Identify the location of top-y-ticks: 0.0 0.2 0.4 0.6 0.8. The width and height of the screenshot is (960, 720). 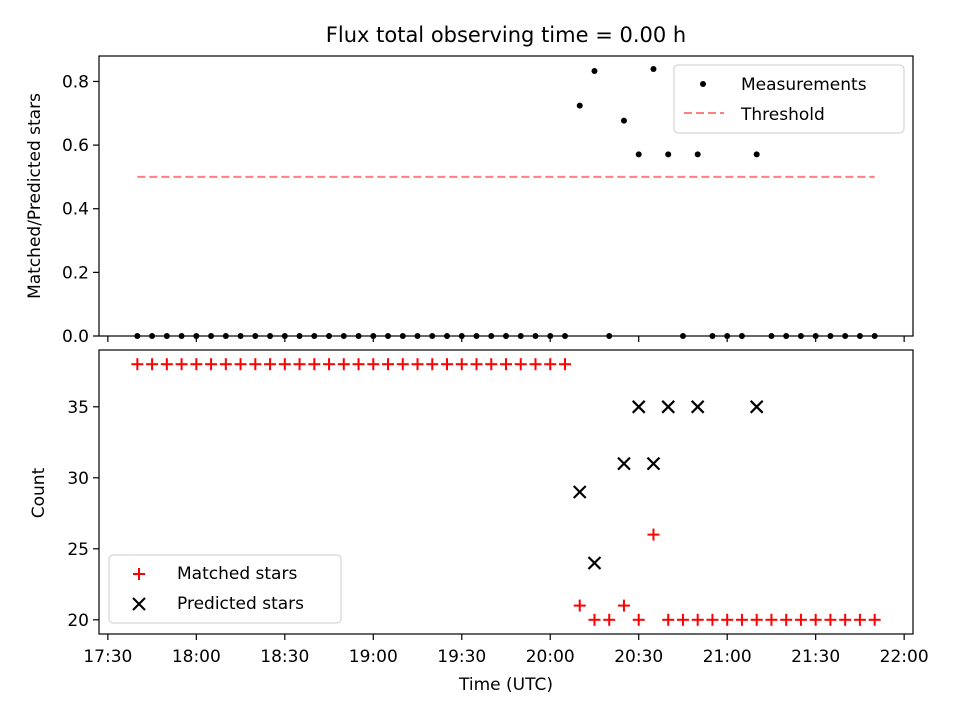
(80, 209).